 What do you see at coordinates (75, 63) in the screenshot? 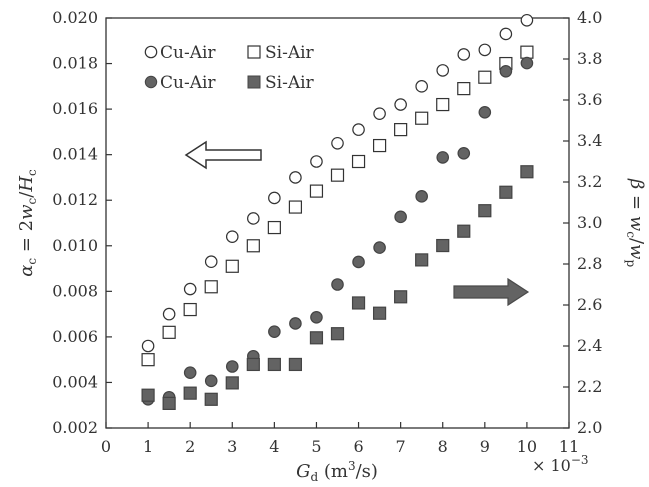
I see `y-left-tick-label: 0.018` at bounding box center [75, 63].